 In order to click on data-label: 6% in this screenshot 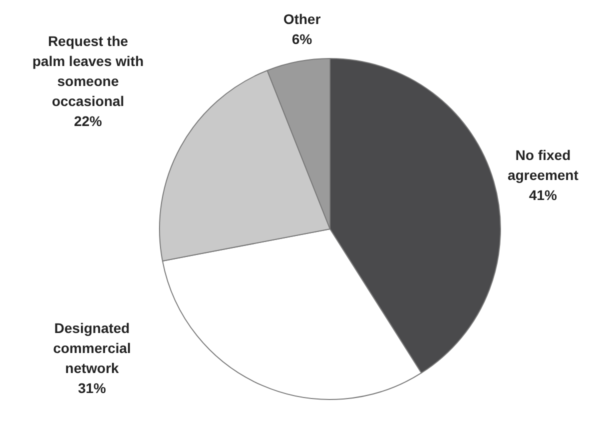, I will do `click(302, 38)`.